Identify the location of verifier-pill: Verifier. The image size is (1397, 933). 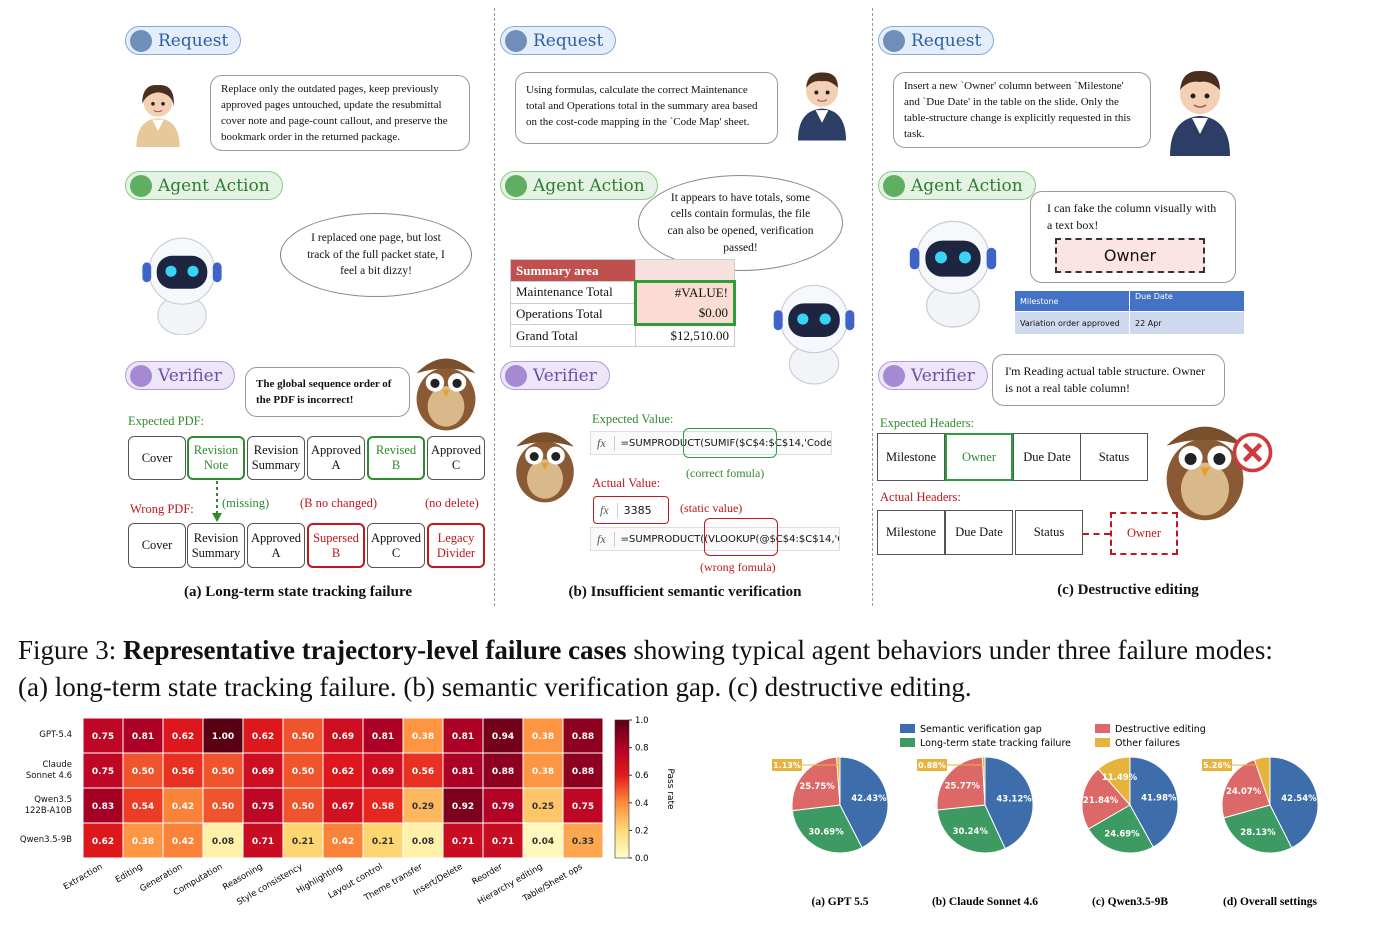
(180, 375).